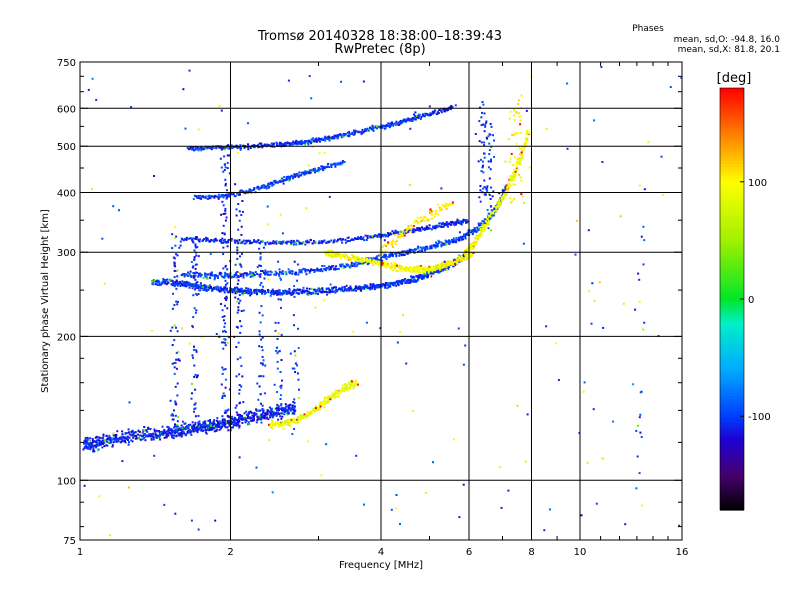 The image size is (800, 600). What do you see at coordinates (310, 269) in the screenshot?
I see `echo-point-1933` at bounding box center [310, 269].